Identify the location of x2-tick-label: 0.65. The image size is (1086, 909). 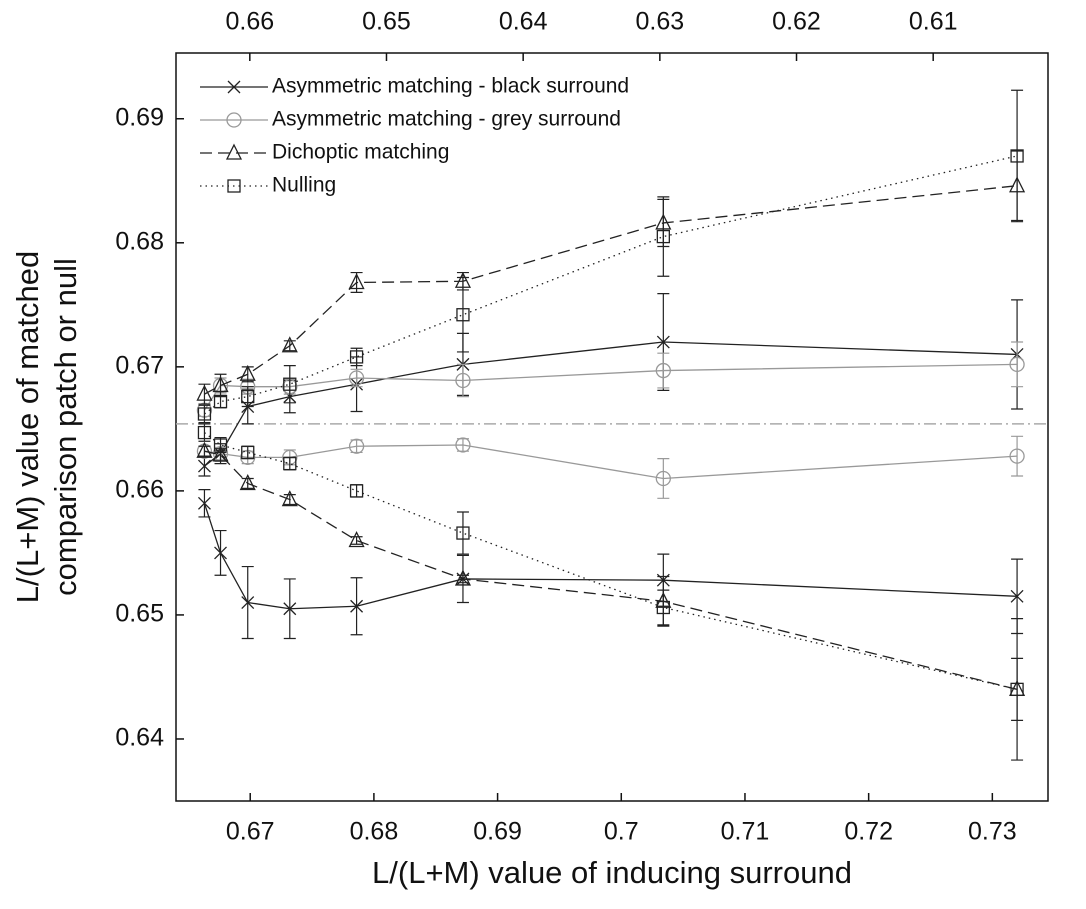
(386, 22).